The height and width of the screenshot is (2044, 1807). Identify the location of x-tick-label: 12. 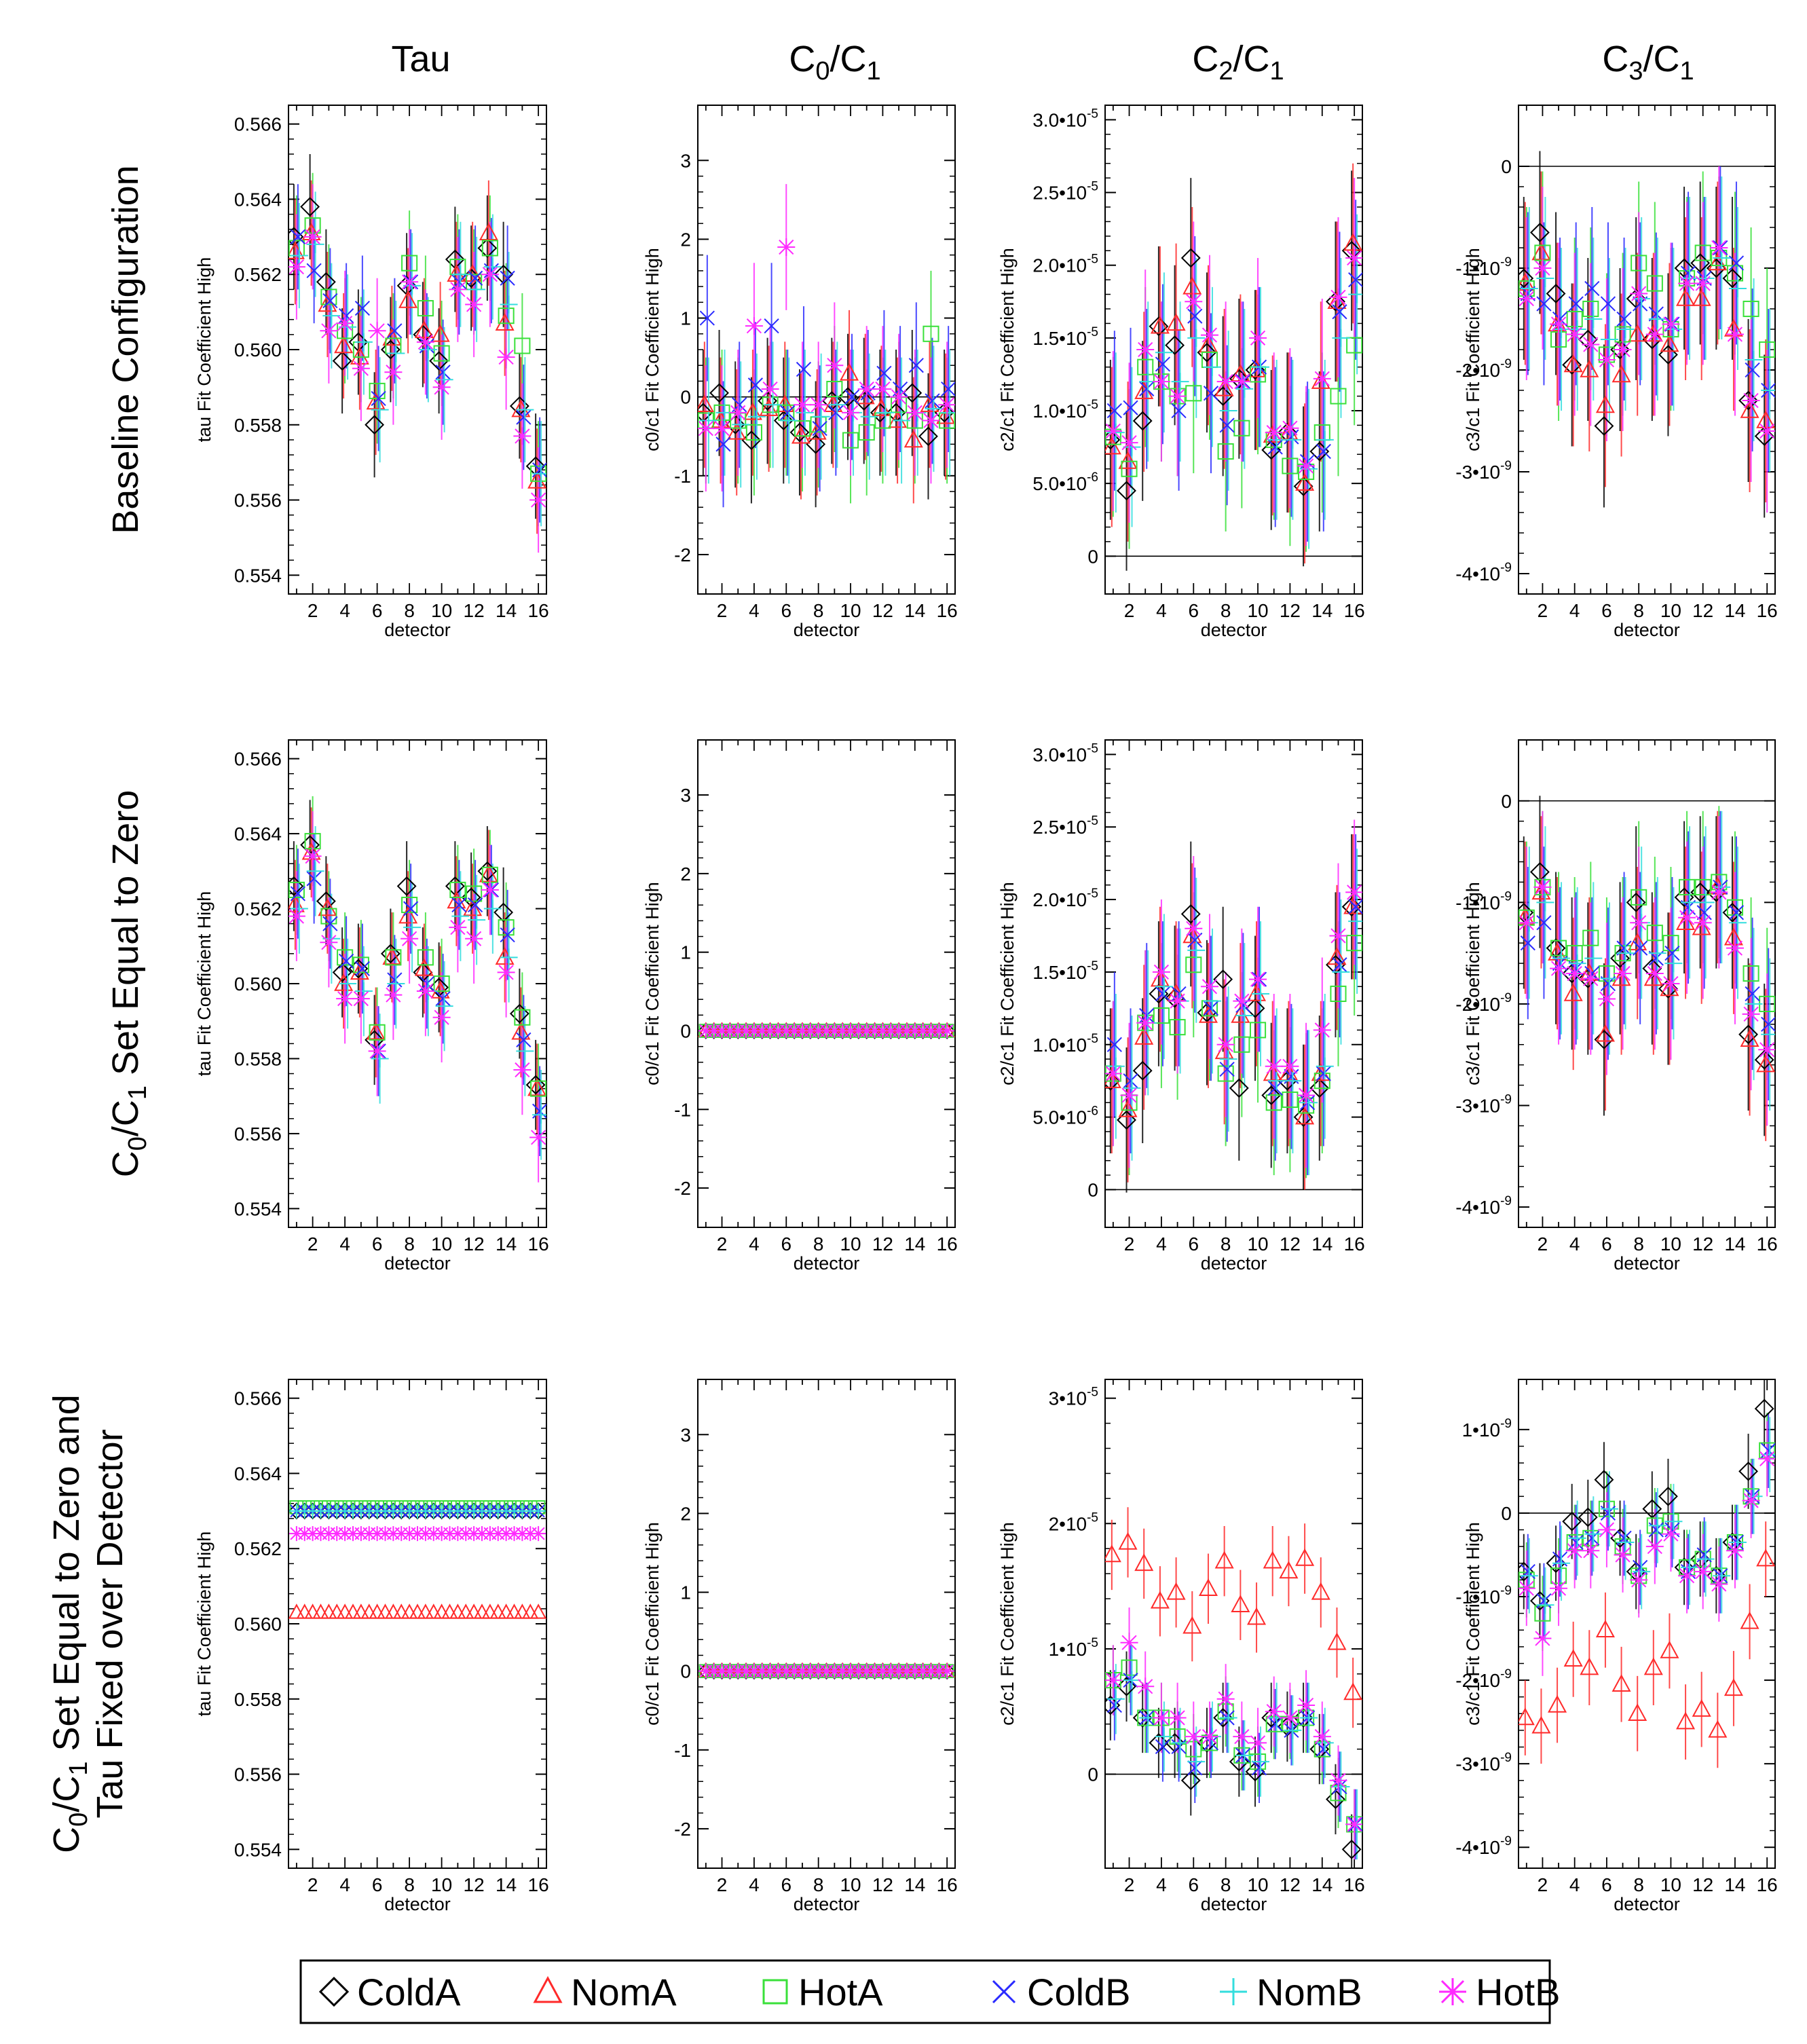
(882, 1885).